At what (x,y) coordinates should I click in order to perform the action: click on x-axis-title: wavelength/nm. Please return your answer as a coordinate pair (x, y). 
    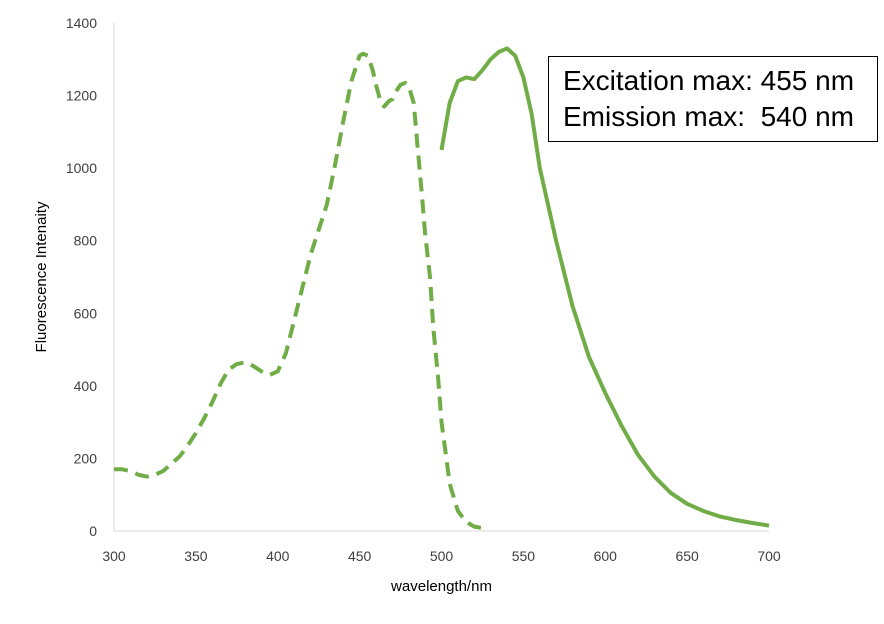
    Looking at the image, I should click on (441, 586).